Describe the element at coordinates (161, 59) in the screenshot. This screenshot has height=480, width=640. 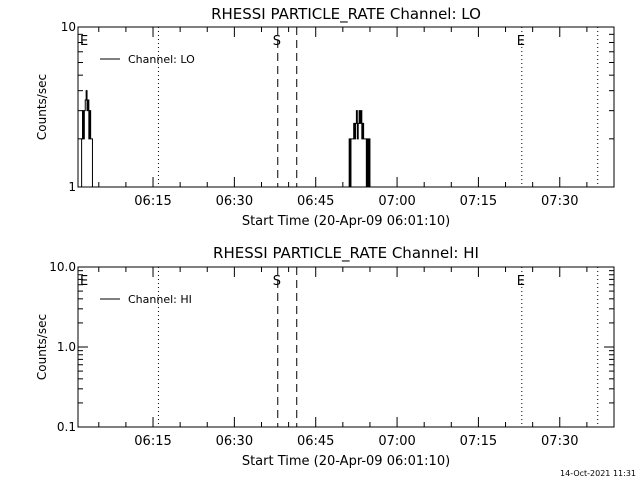
I see `legend-label: Channel: LO` at that location.